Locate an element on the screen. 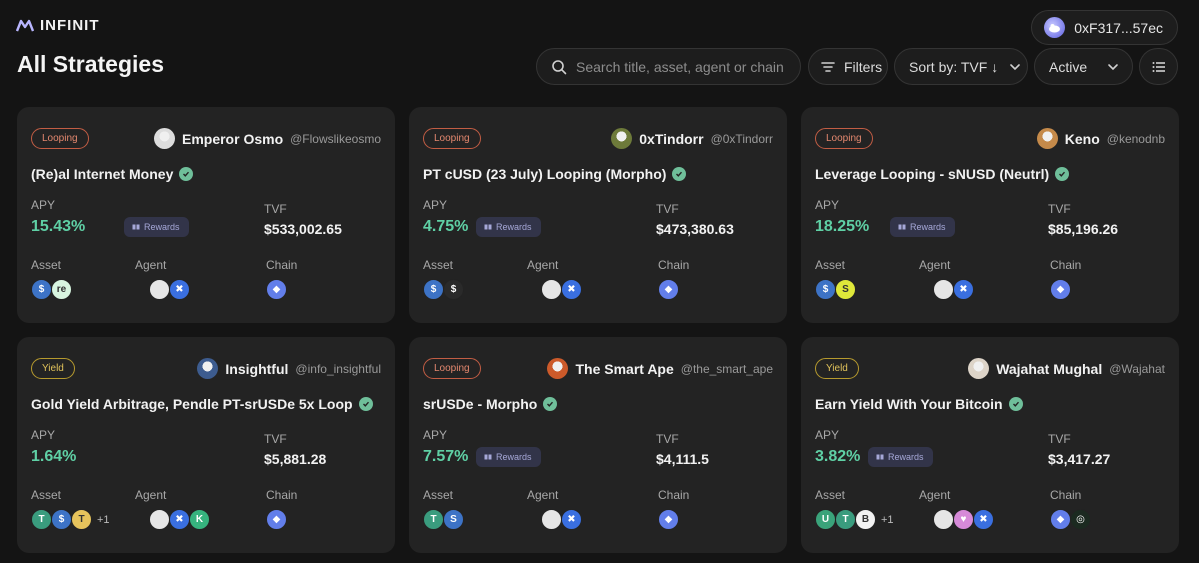 The image size is (1199, 563). strategy-type-tag: Yield is located at coordinates (837, 368).